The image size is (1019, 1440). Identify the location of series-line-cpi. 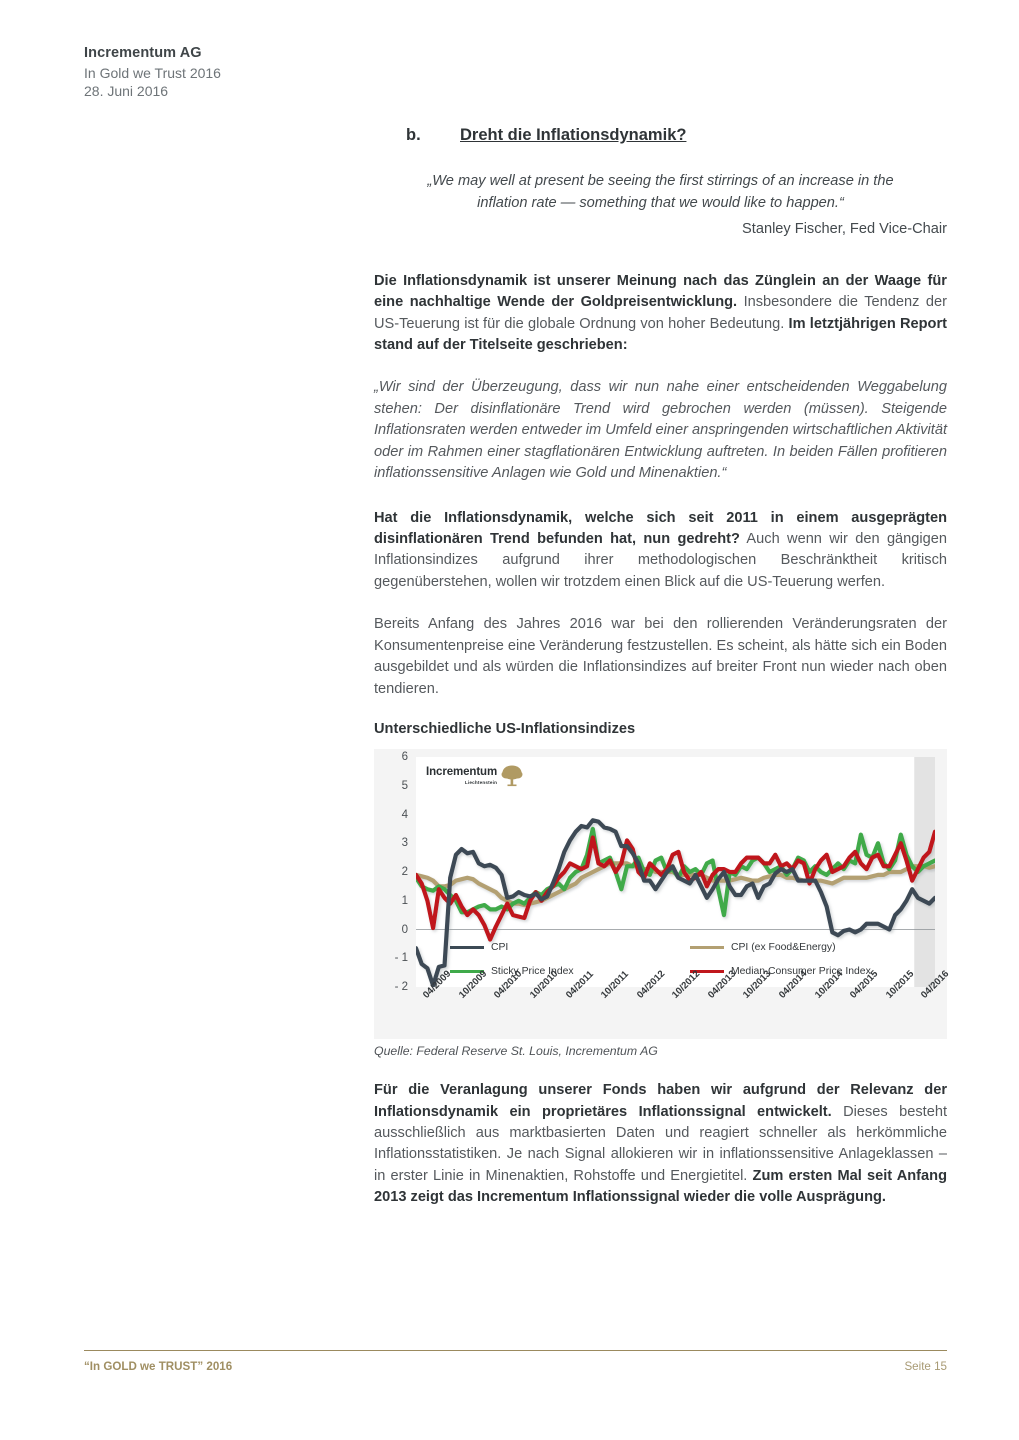
(675, 902).